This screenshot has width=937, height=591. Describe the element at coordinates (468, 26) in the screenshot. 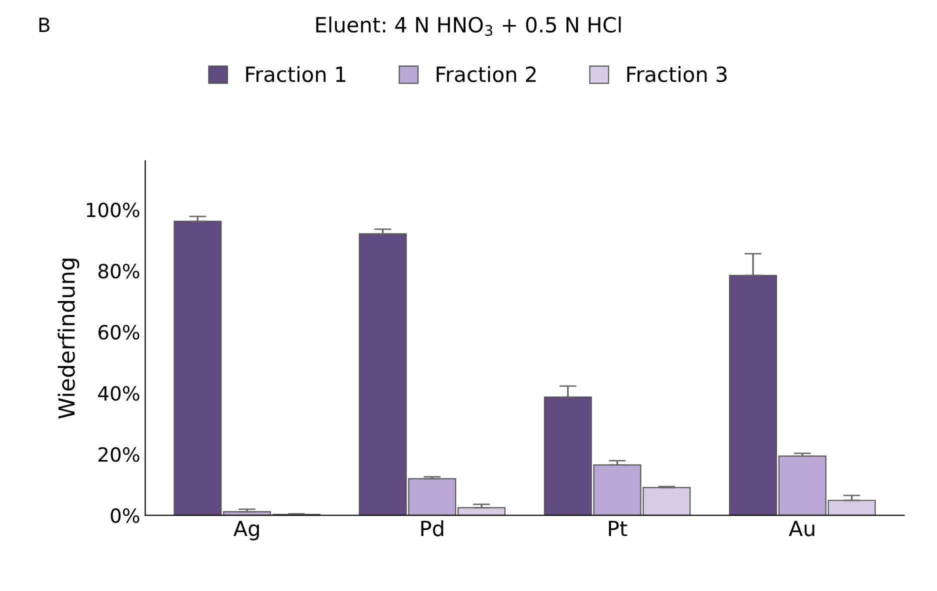

I see `chart-title: Eluent: 4 N HNO$_{3}$ + 0.5 N HCl` at that location.